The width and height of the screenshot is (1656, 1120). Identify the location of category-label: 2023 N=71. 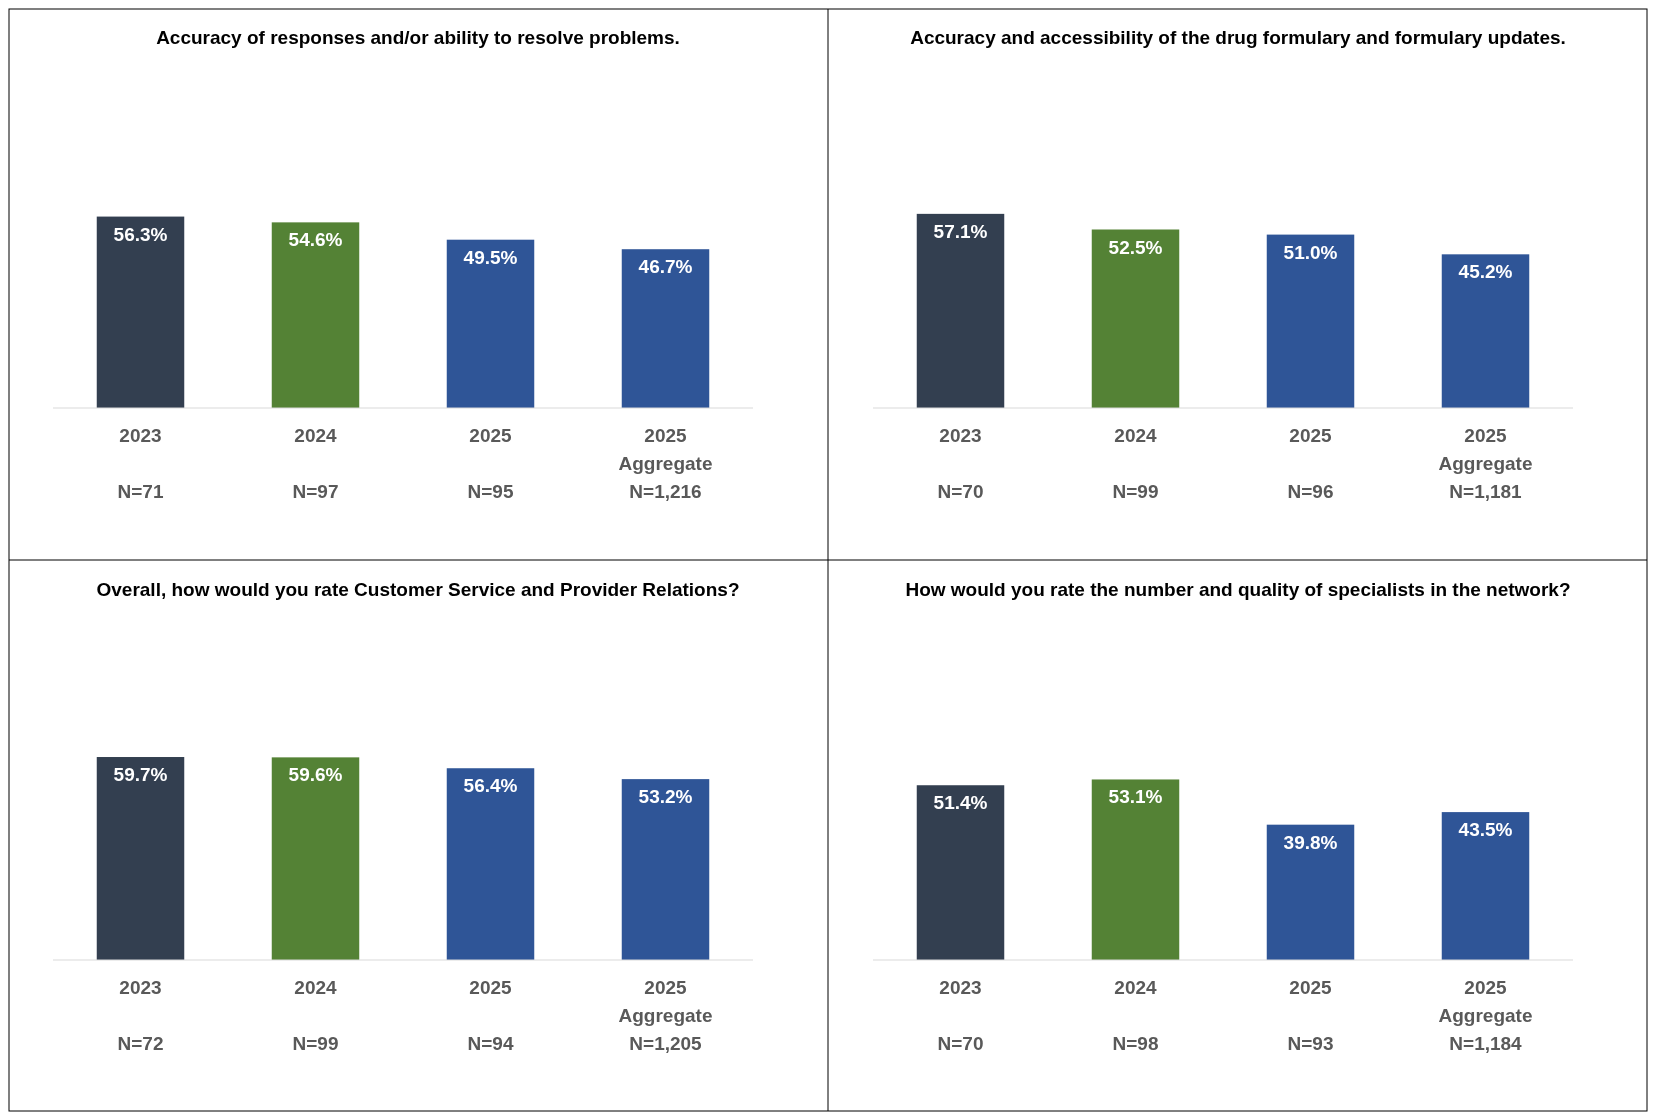
(140, 463).